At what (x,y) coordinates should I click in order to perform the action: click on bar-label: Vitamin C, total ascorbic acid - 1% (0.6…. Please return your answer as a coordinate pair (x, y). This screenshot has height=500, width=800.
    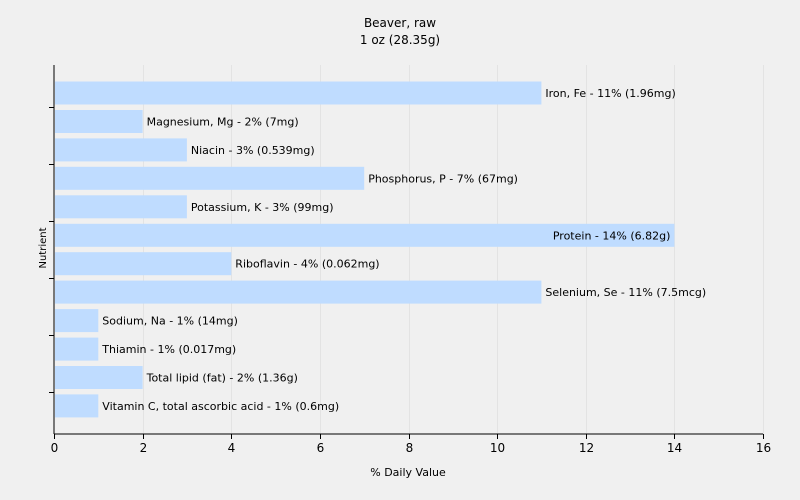
    Looking at the image, I should click on (220, 406).